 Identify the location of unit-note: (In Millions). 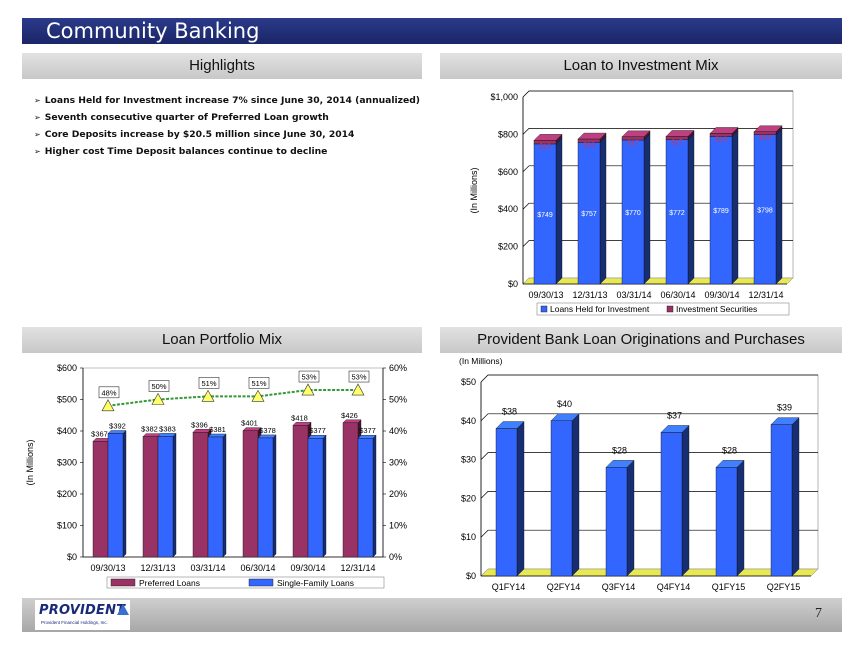
(481, 361).